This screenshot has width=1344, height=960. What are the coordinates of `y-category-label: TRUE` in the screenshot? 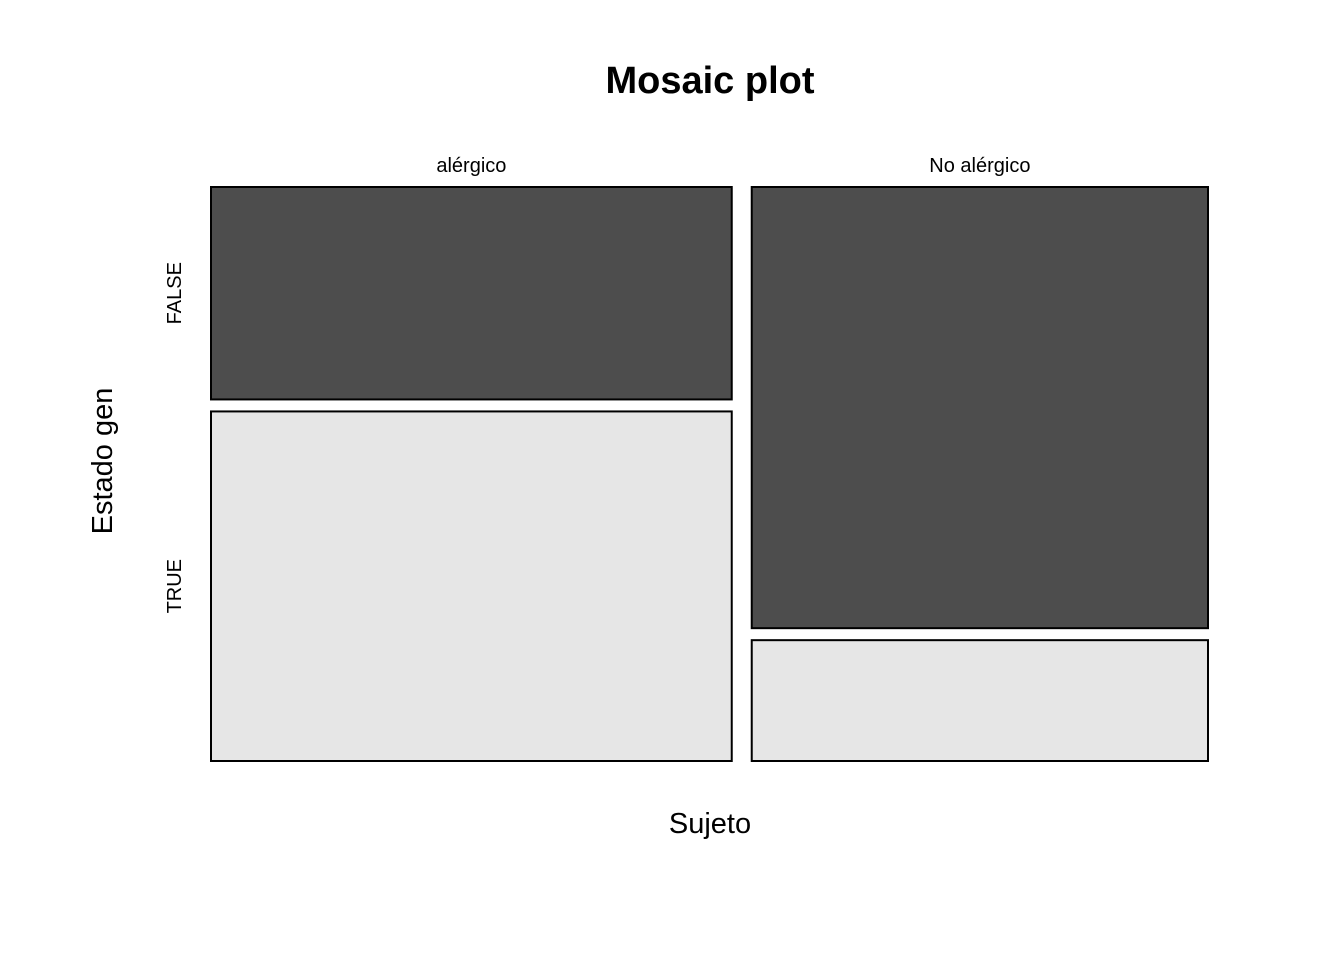 It's located at (175, 586).